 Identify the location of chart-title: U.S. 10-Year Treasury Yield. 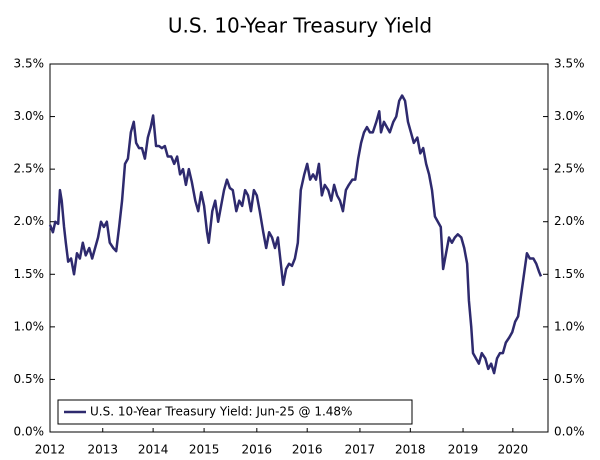
(300, 26).